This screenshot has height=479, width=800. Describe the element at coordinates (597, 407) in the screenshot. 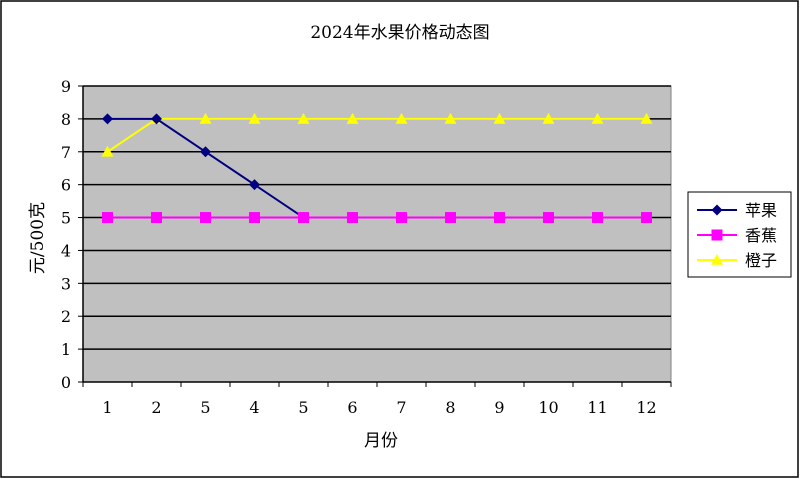

I see `x-tick-label: 11` at that location.